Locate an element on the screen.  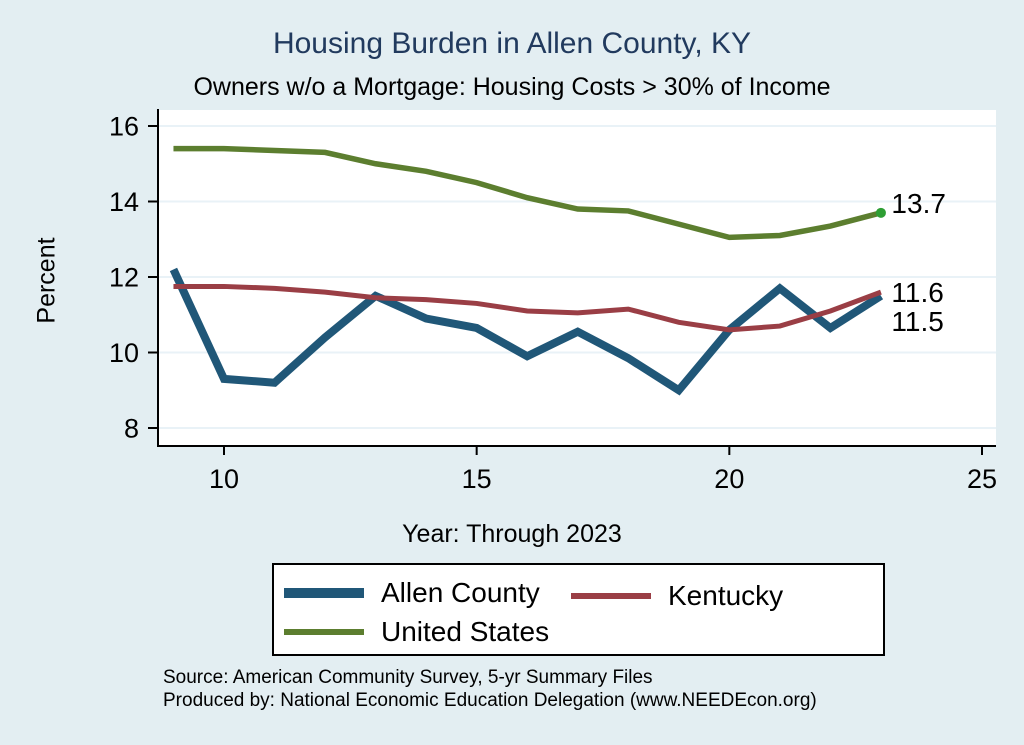
legend-item-kentucky: Kentucky is located at coordinates (677, 596).